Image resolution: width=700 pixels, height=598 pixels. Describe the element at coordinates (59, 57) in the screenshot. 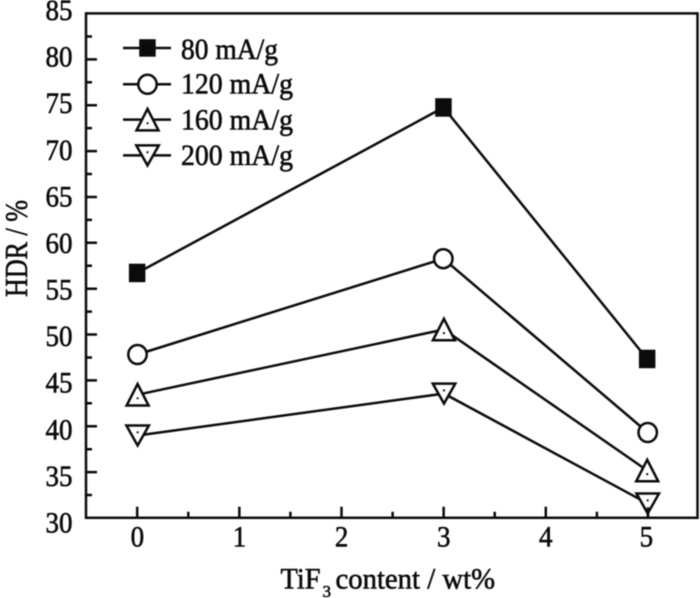

I see `svg-text: 80` at that location.